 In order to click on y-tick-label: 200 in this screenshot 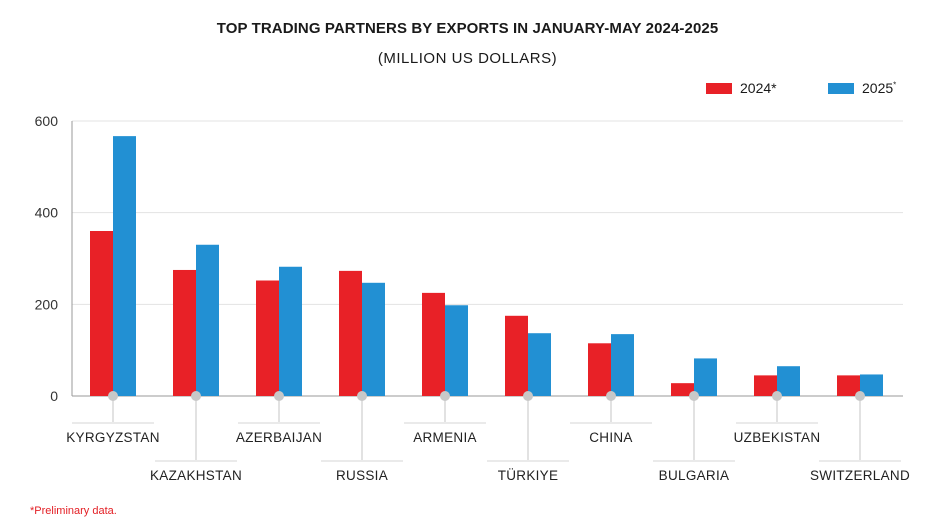, I will do `click(47, 304)`.